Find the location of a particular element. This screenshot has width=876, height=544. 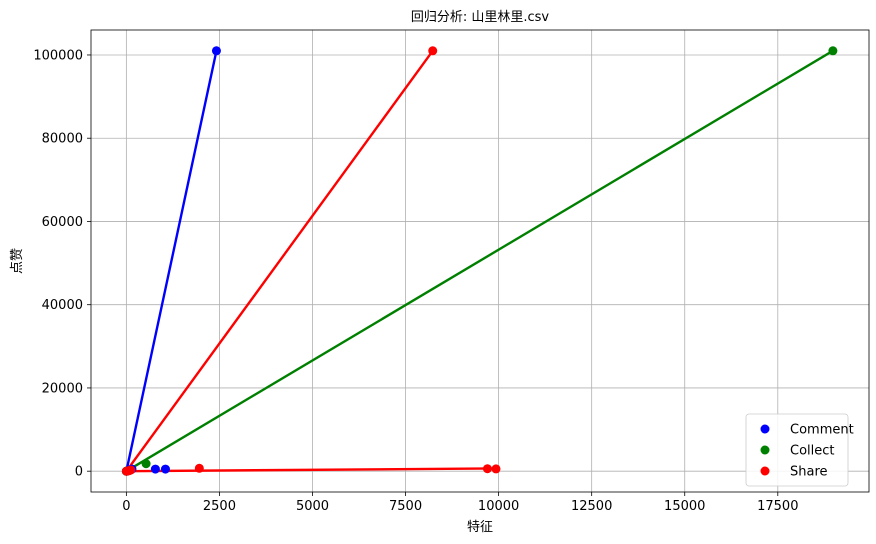

y-tick-label: 80000 is located at coordinates (62, 139).